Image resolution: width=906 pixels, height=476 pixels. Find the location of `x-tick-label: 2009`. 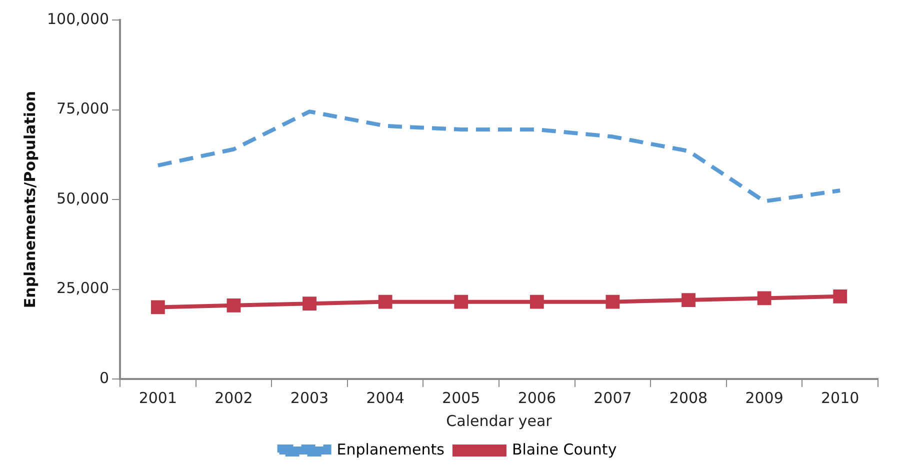

x-tick-label: 2009 is located at coordinates (764, 397).